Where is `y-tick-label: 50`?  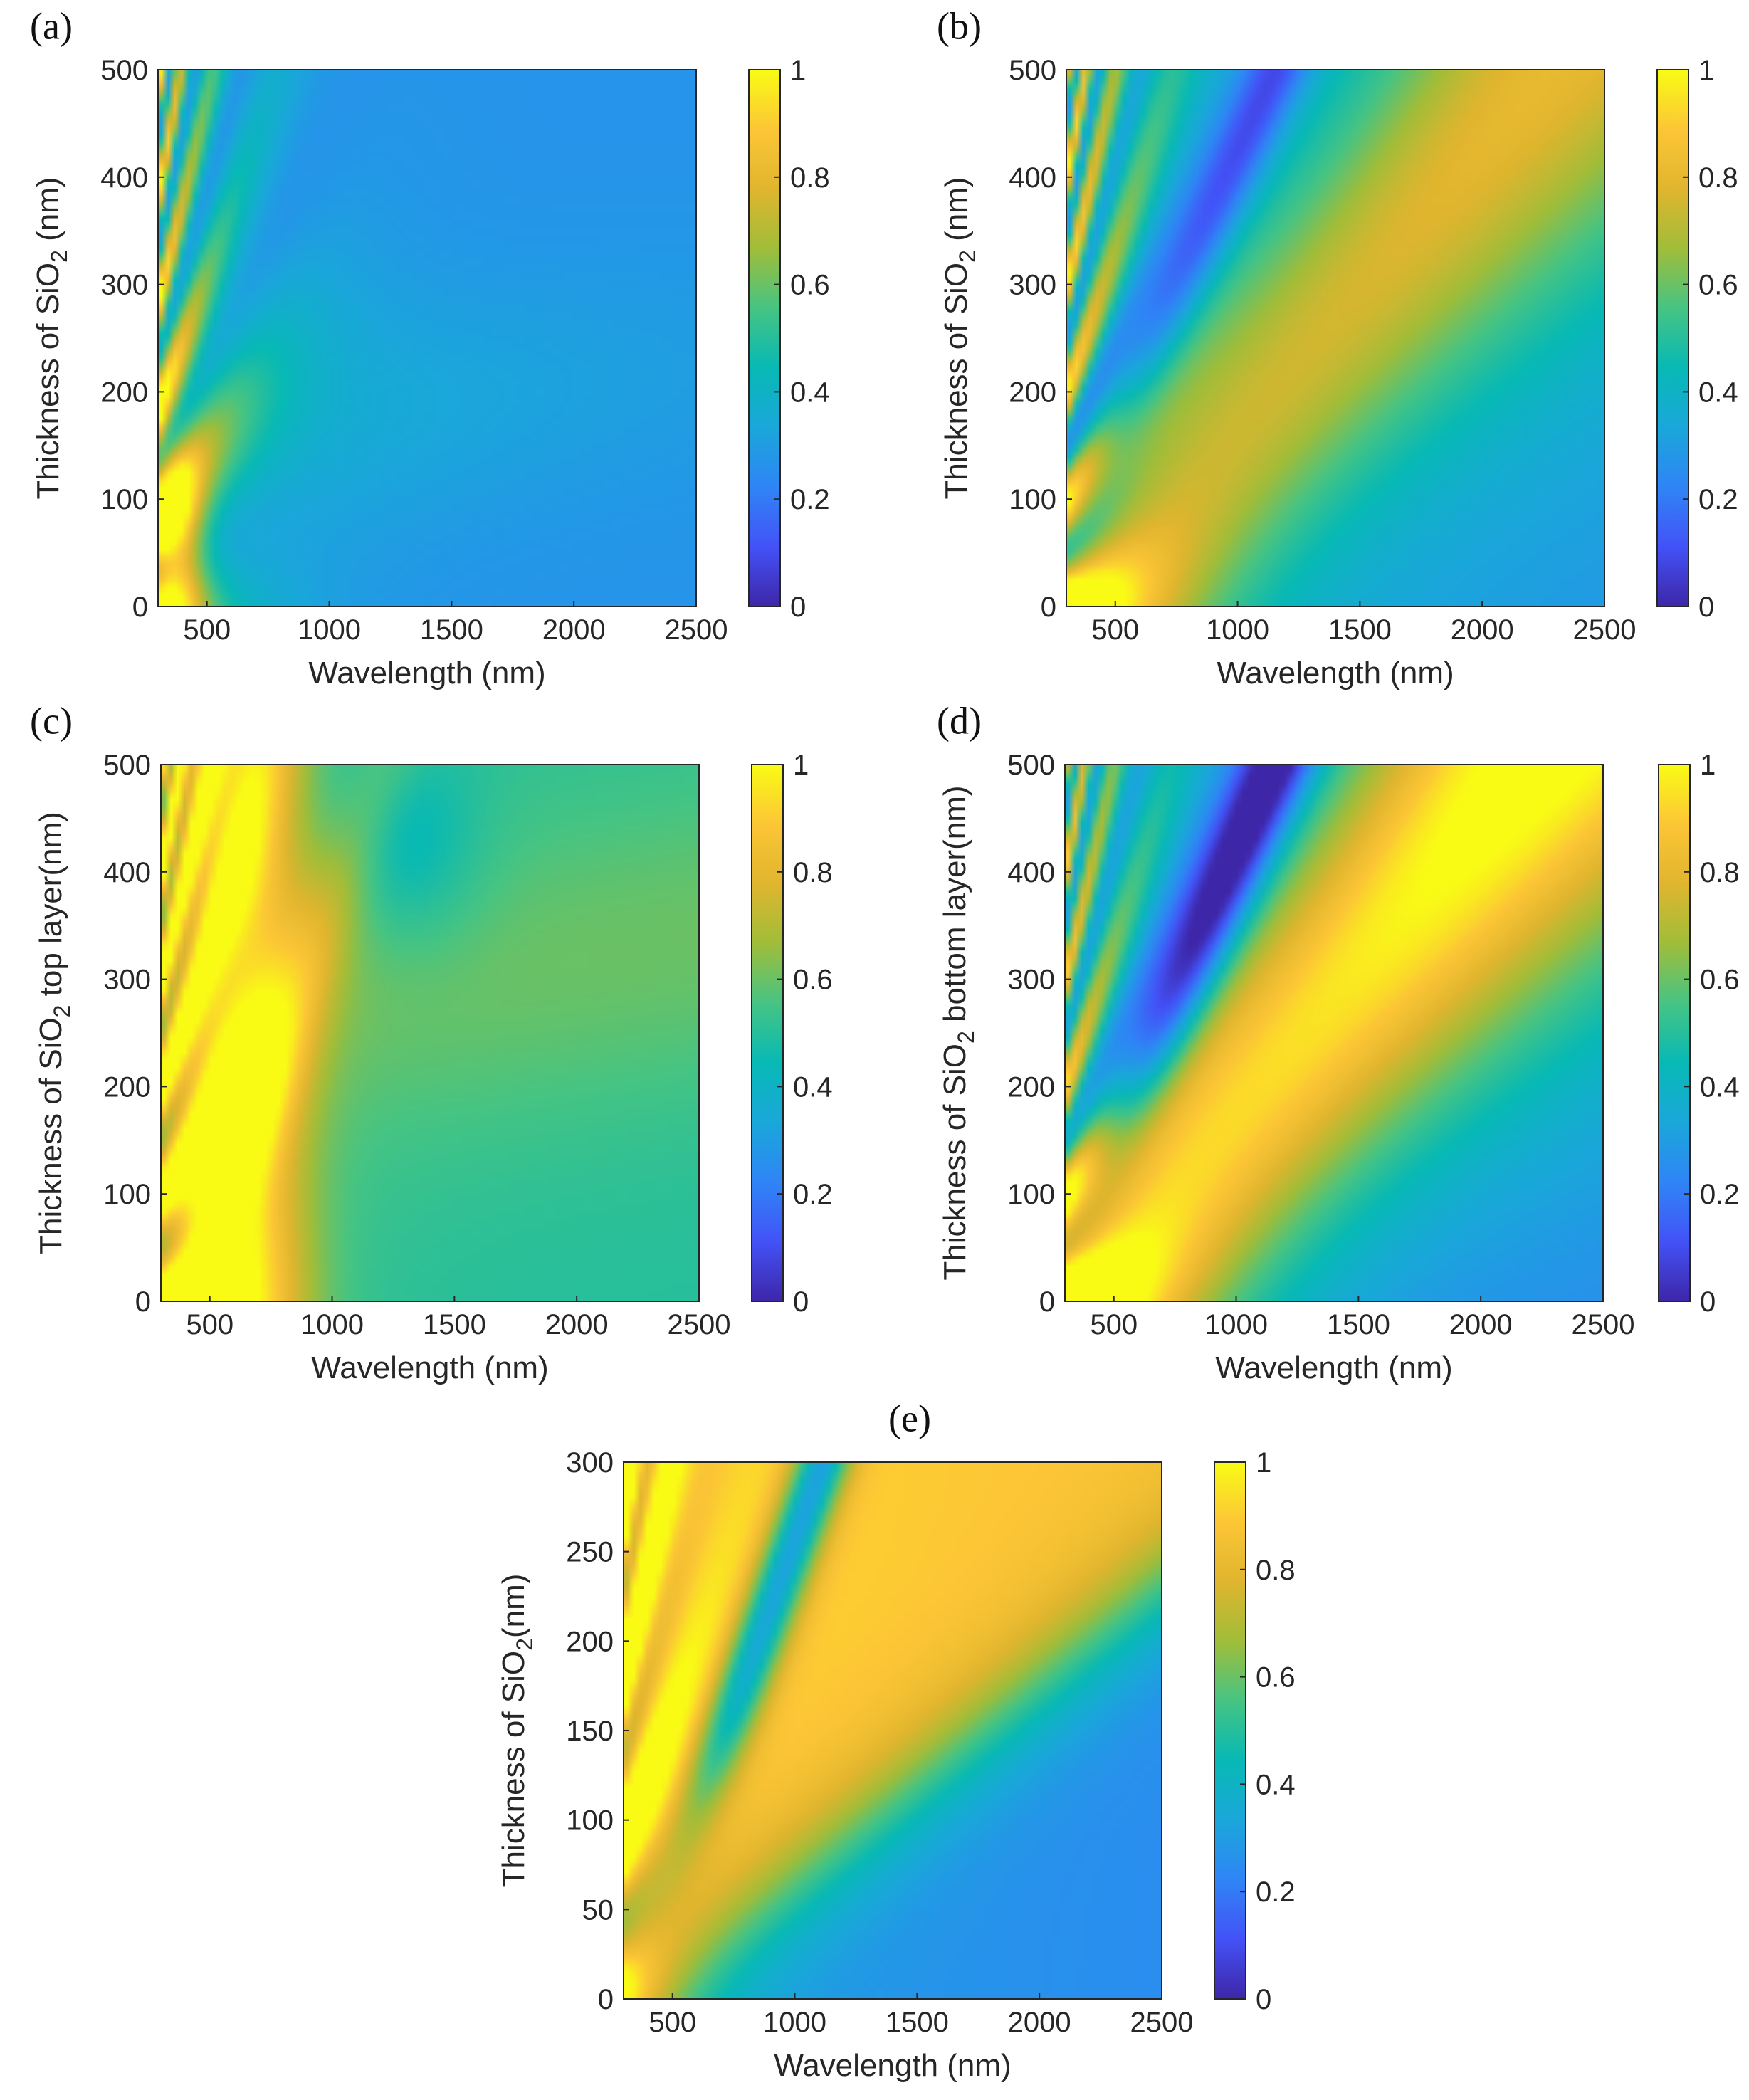 y-tick-label: 50 is located at coordinates (598, 1910).